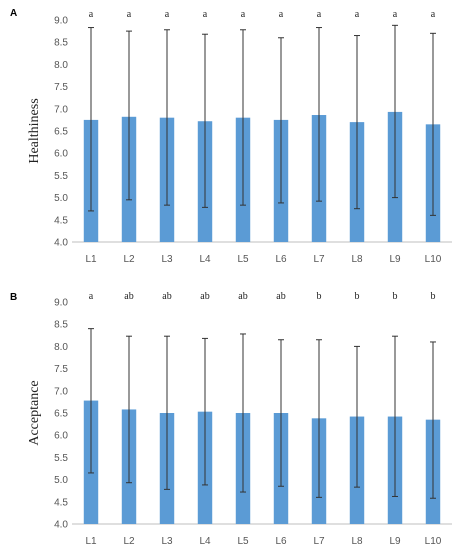  Describe the element at coordinates (13, 297) in the screenshot. I see `panel-label: B` at that location.